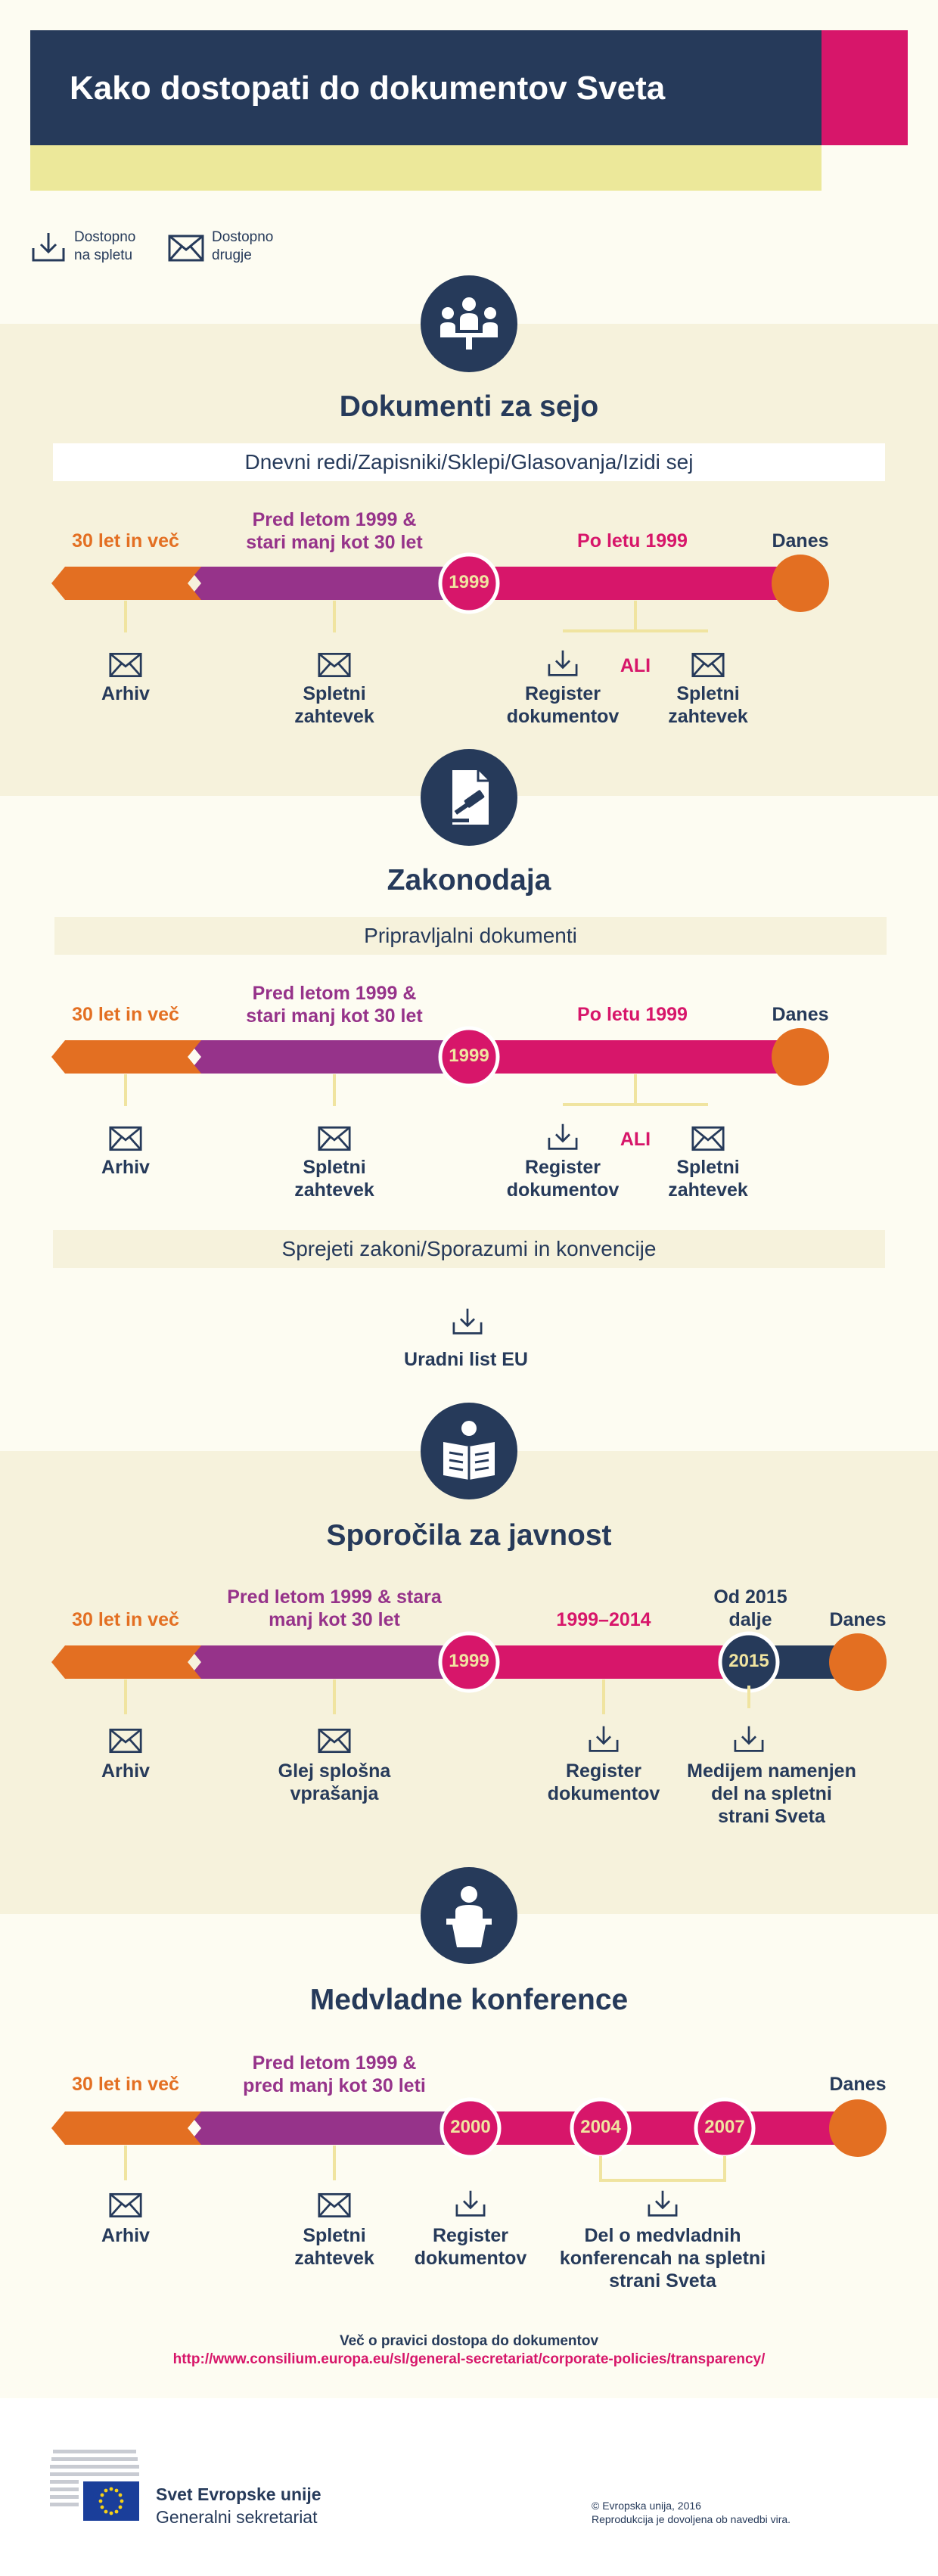 This screenshot has height=2576, width=938. I want to click on s2-node-3-download-icon, so click(563, 1136).